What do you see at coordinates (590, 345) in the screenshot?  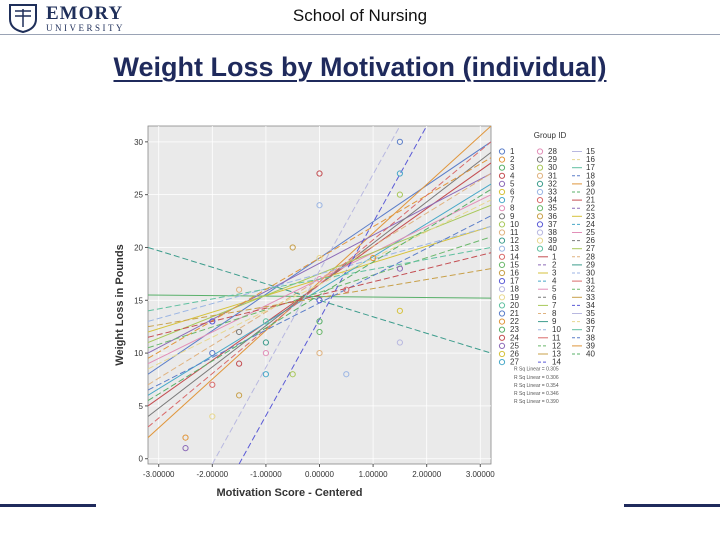 I see `legend-line-label: 39` at bounding box center [590, 345].